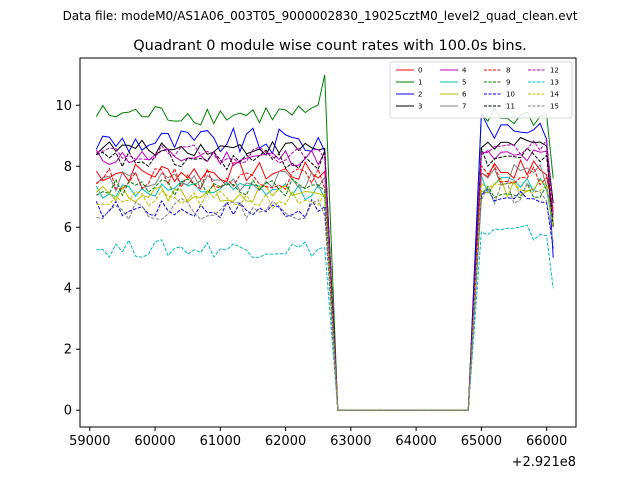 The width and height of the screenshot is (640, 484). What do you see at coordinates (63, 106) in the screenshot?
I see `y-tick-label: 10` at bounding box center [63, 106].